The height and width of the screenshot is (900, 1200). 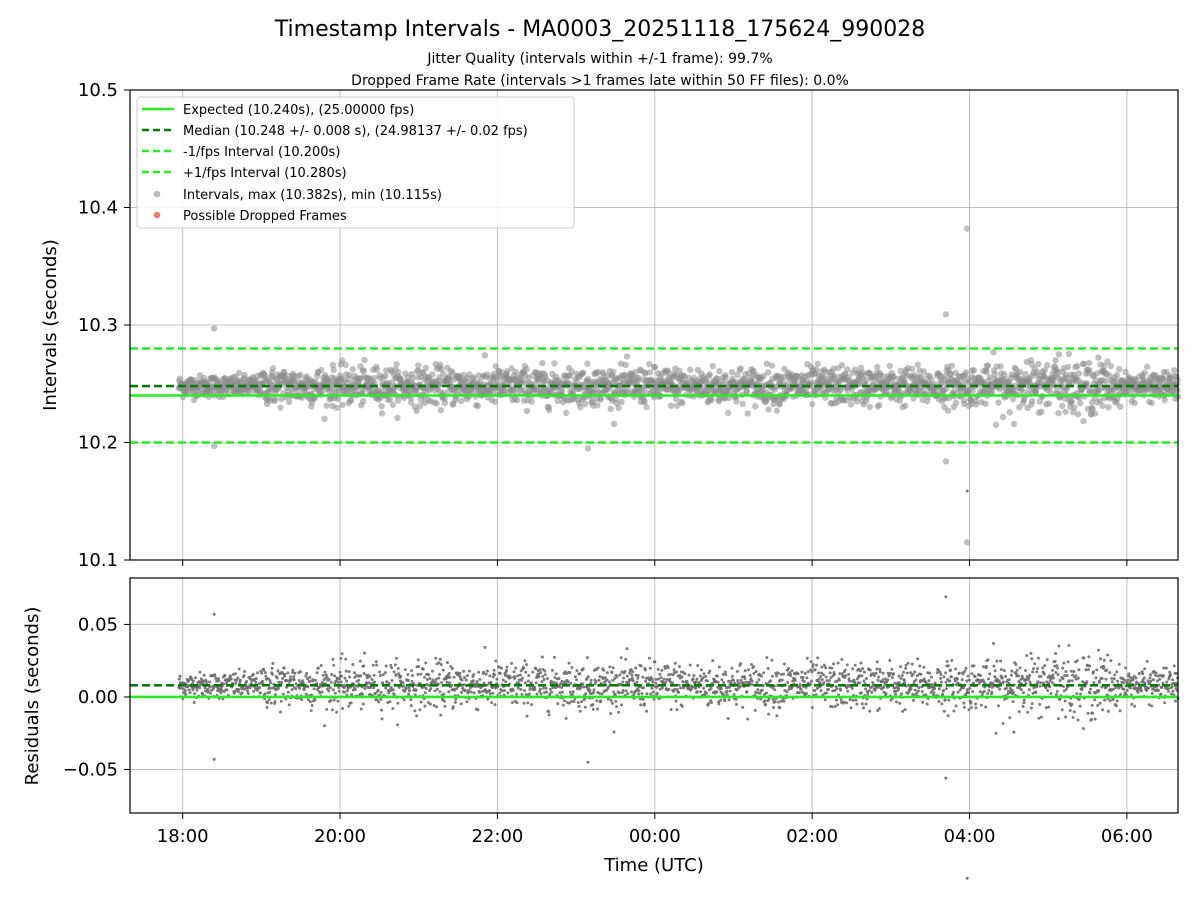 I want to click on x-tick-label: 06:00, so click(x=1127, y=836).